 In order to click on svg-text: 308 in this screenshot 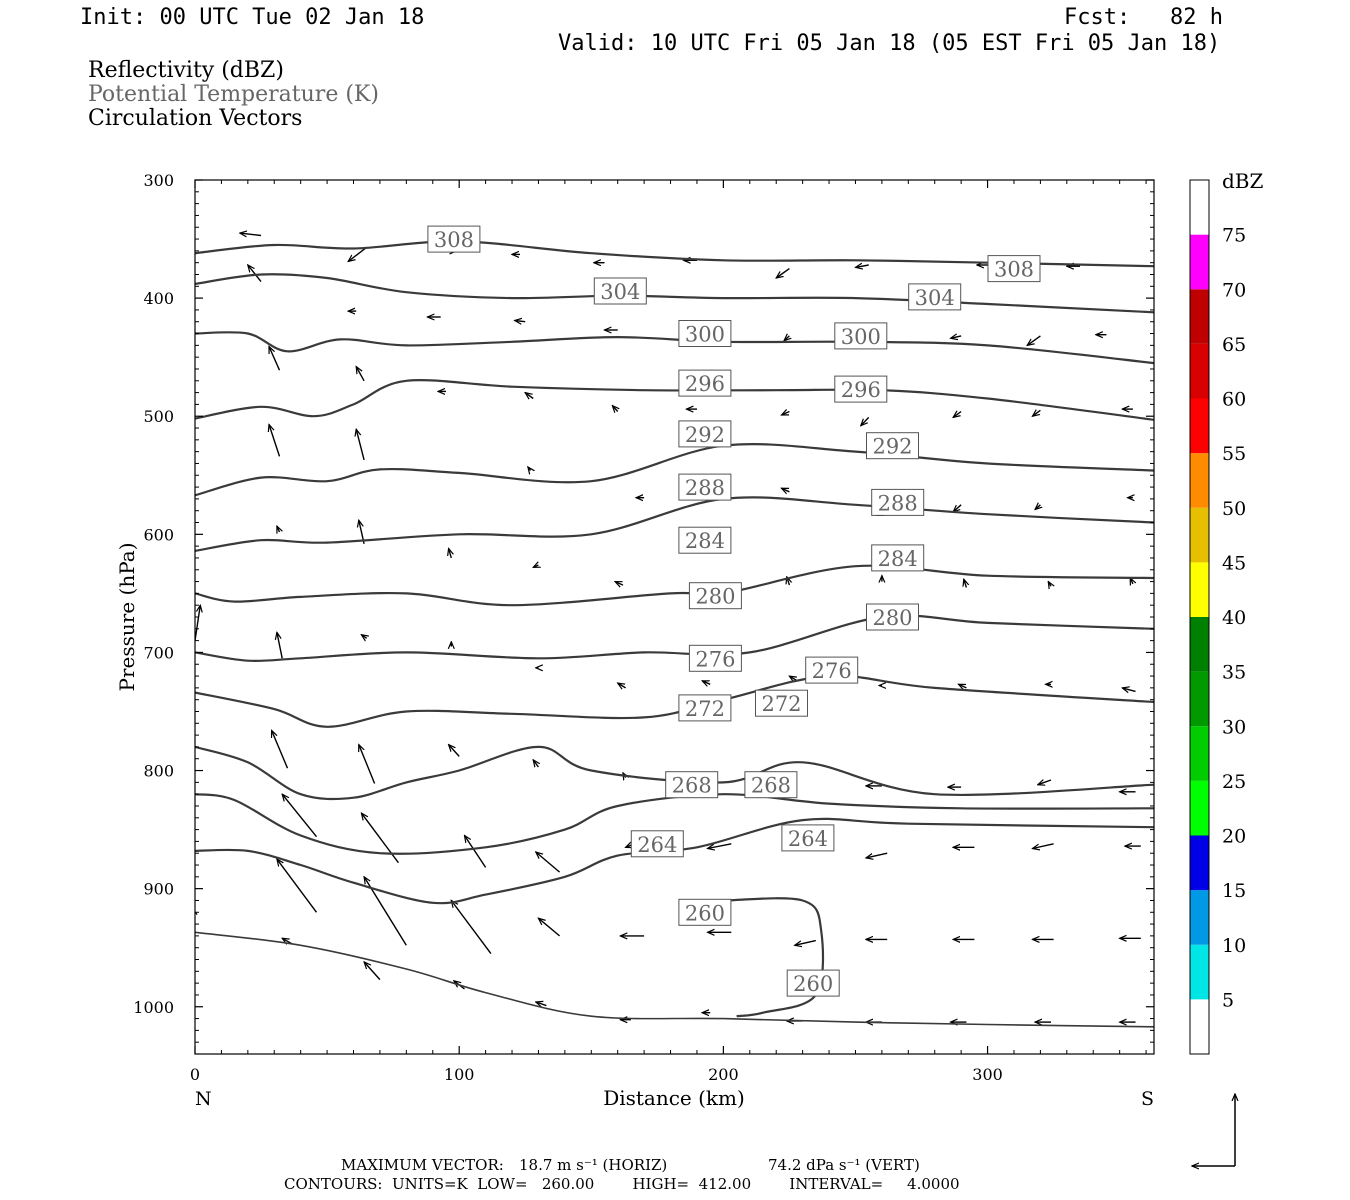, I will do `click(454, 240)`.